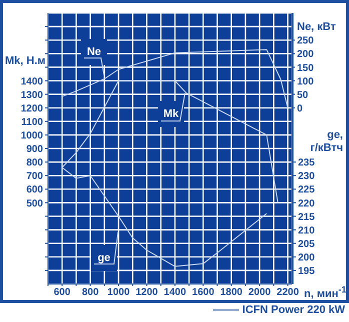  I want to click on y-tick-label: 700, so click(35, 176).